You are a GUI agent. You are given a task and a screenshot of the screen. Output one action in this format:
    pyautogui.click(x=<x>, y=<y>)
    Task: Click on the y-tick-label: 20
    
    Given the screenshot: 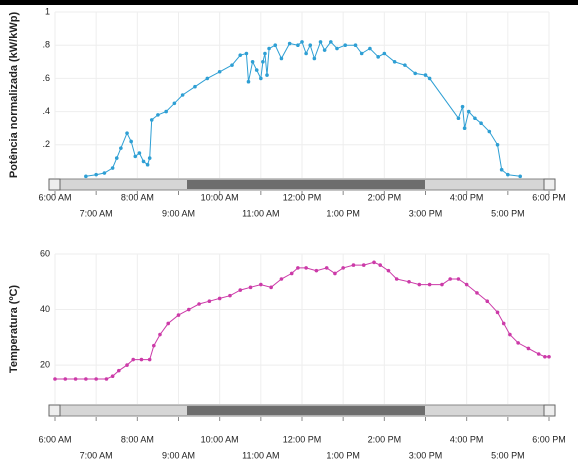 What is the action you would take?
    pyautogui.click(x=45, y=364)
    